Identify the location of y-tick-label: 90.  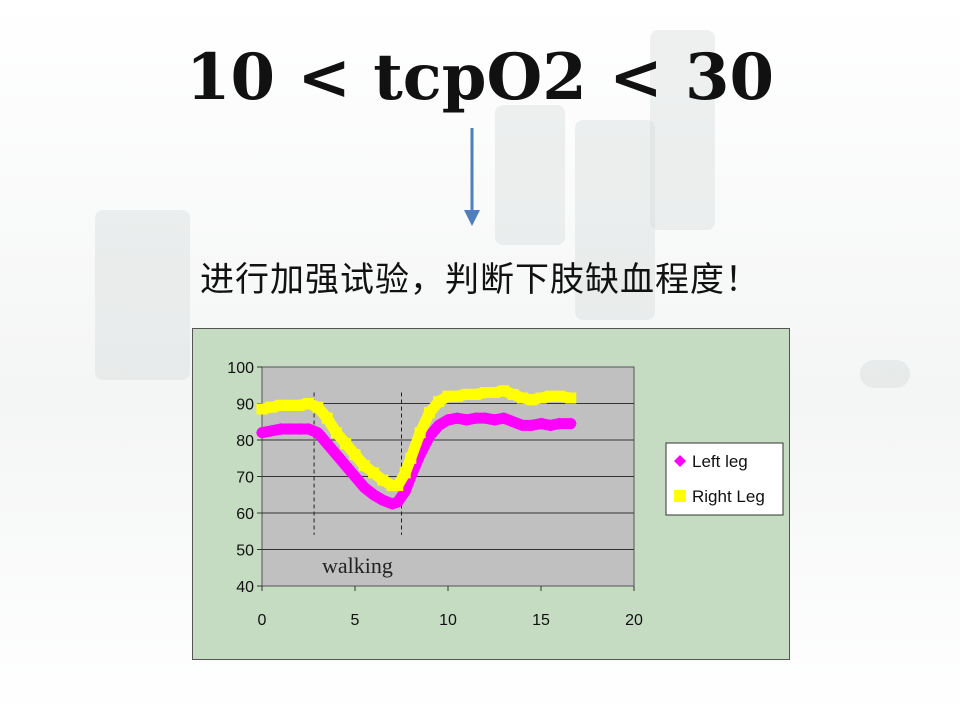
(245, 405).